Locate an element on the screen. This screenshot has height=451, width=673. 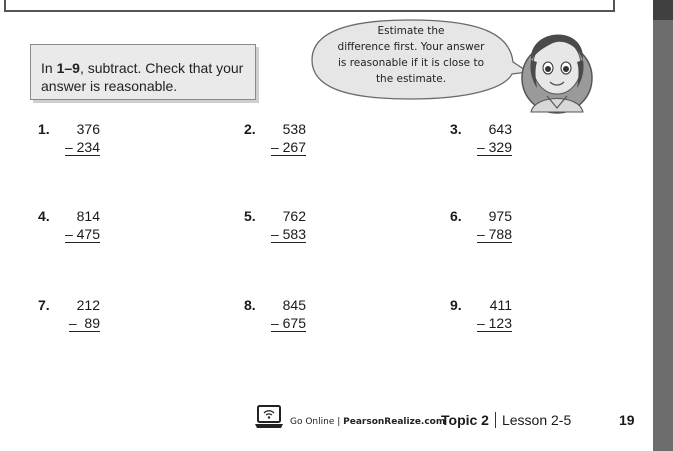
minuend: 762 is located at coordinates (294, 216).